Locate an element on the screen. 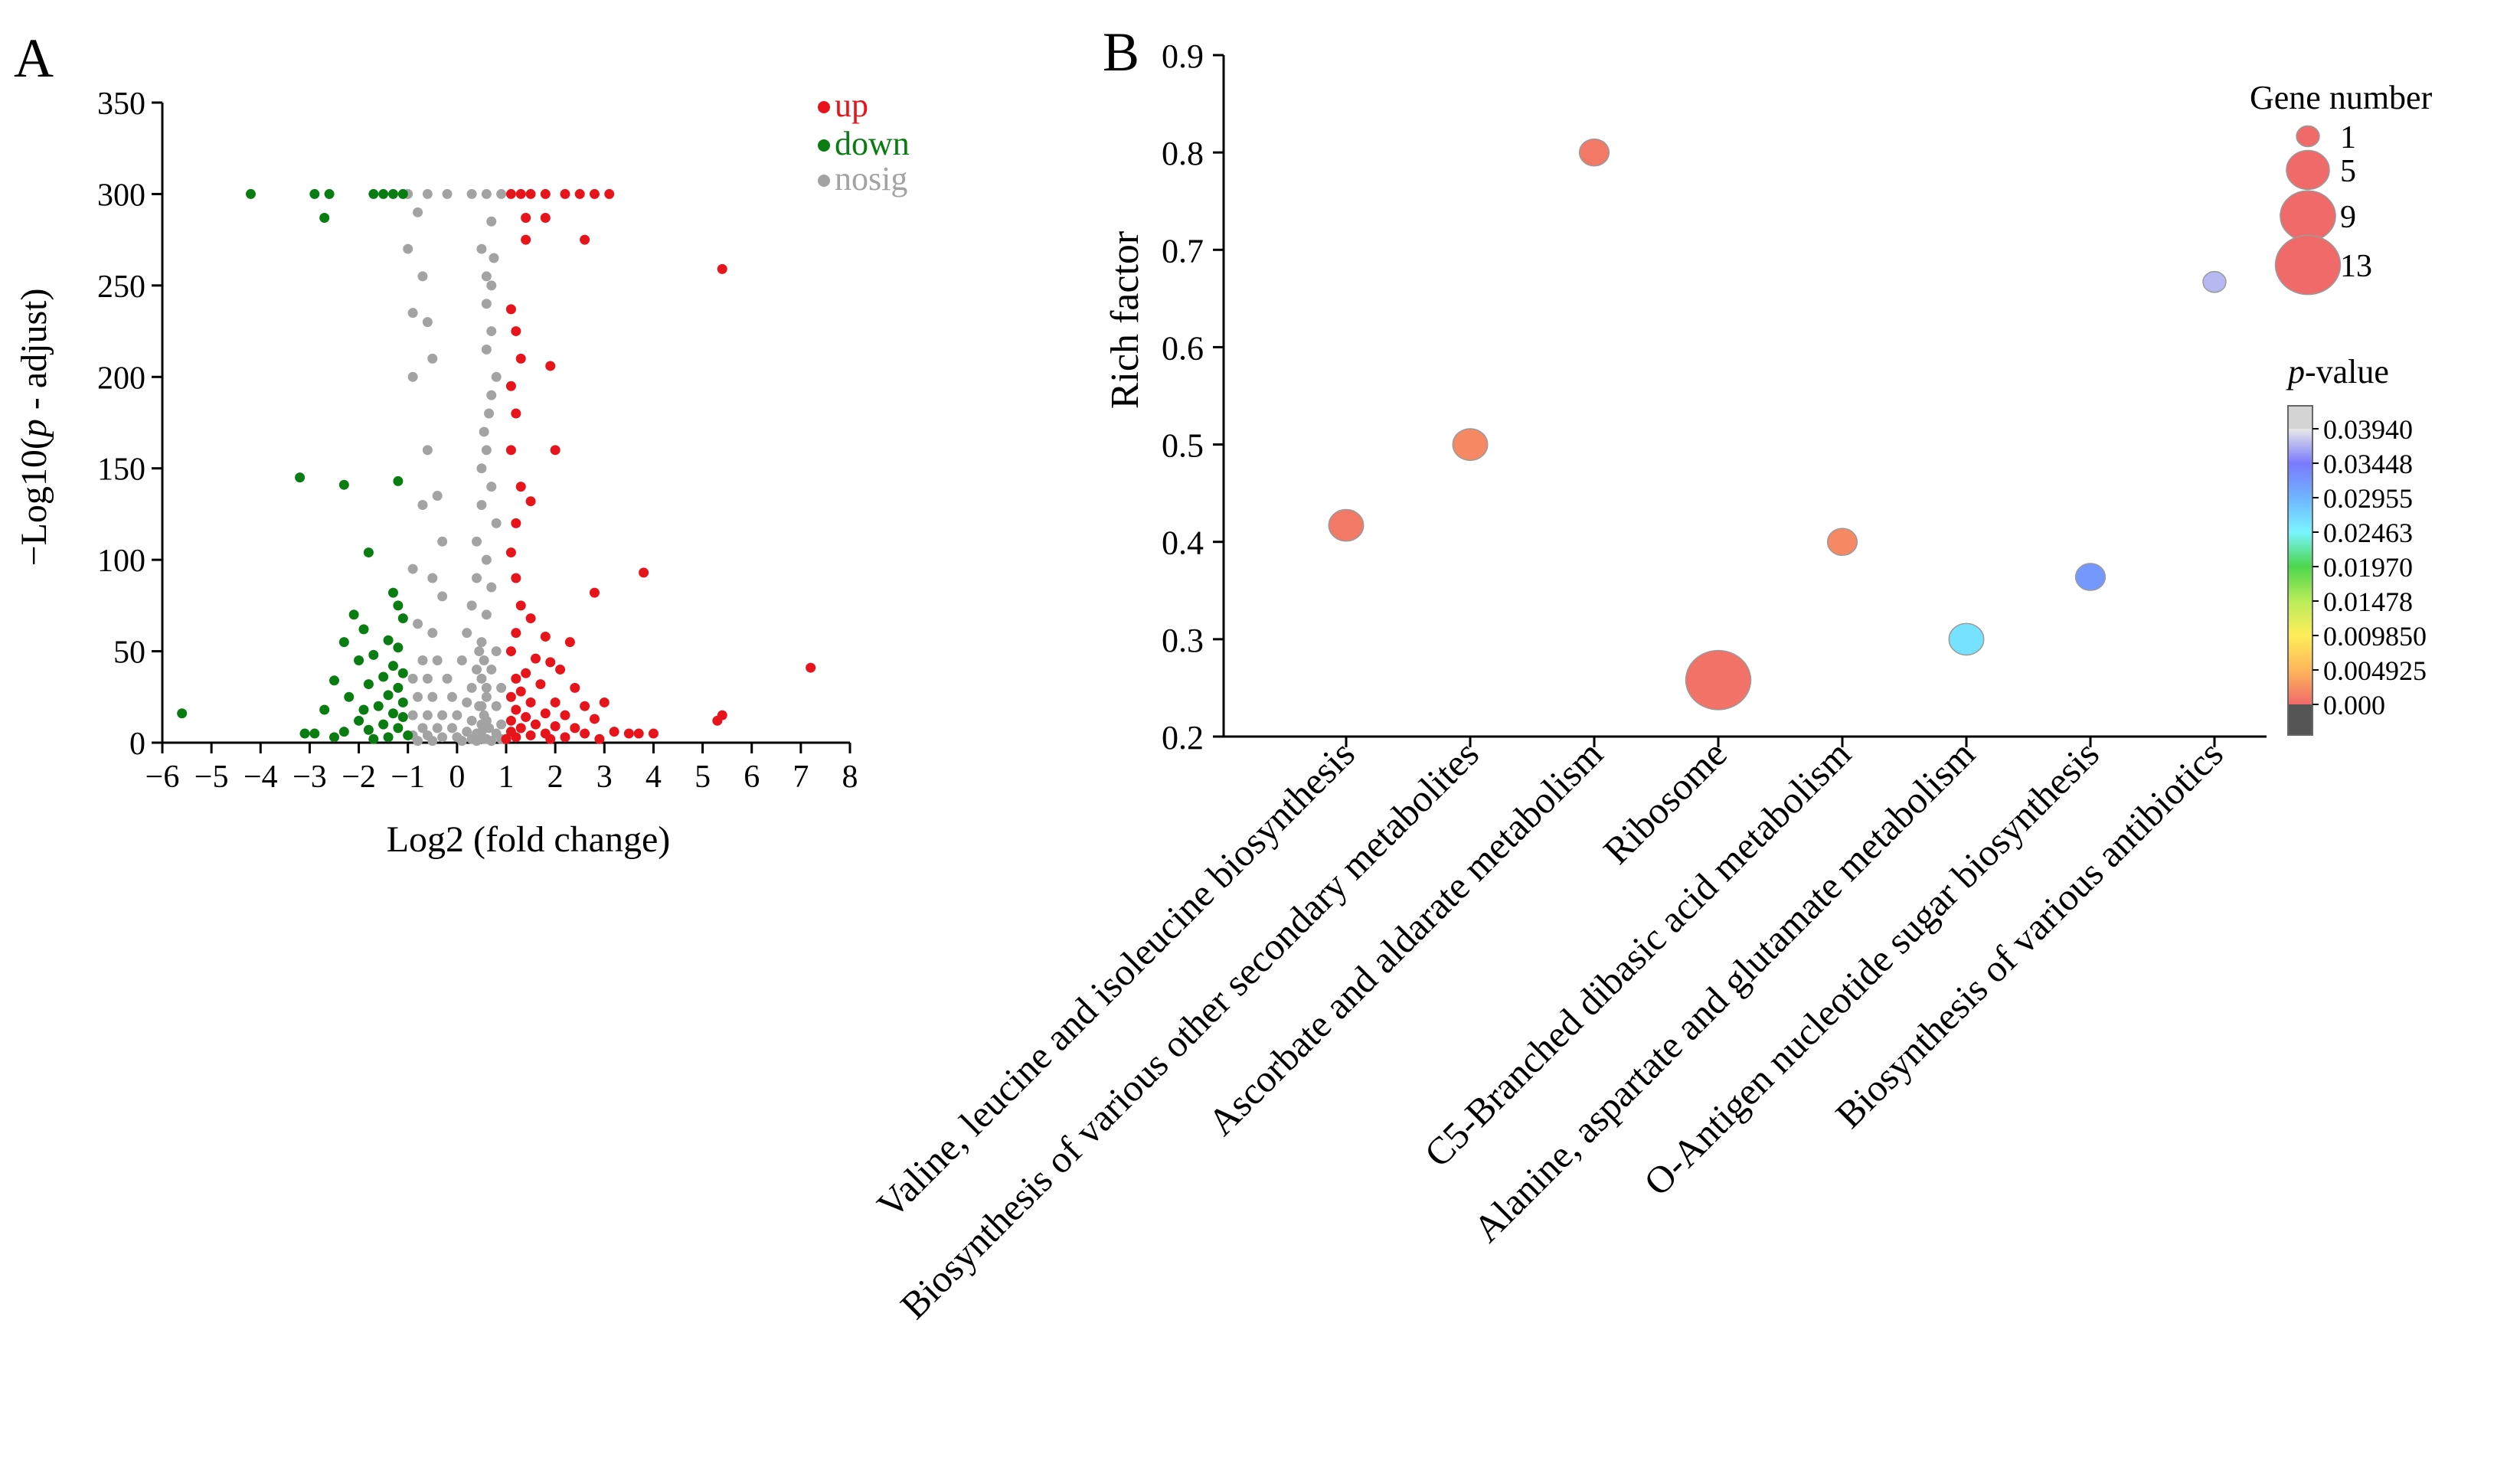 The height and width of the screenshot is (1467, 2520). a-x-tick-label: −4 is located at coordinates (261, 777).